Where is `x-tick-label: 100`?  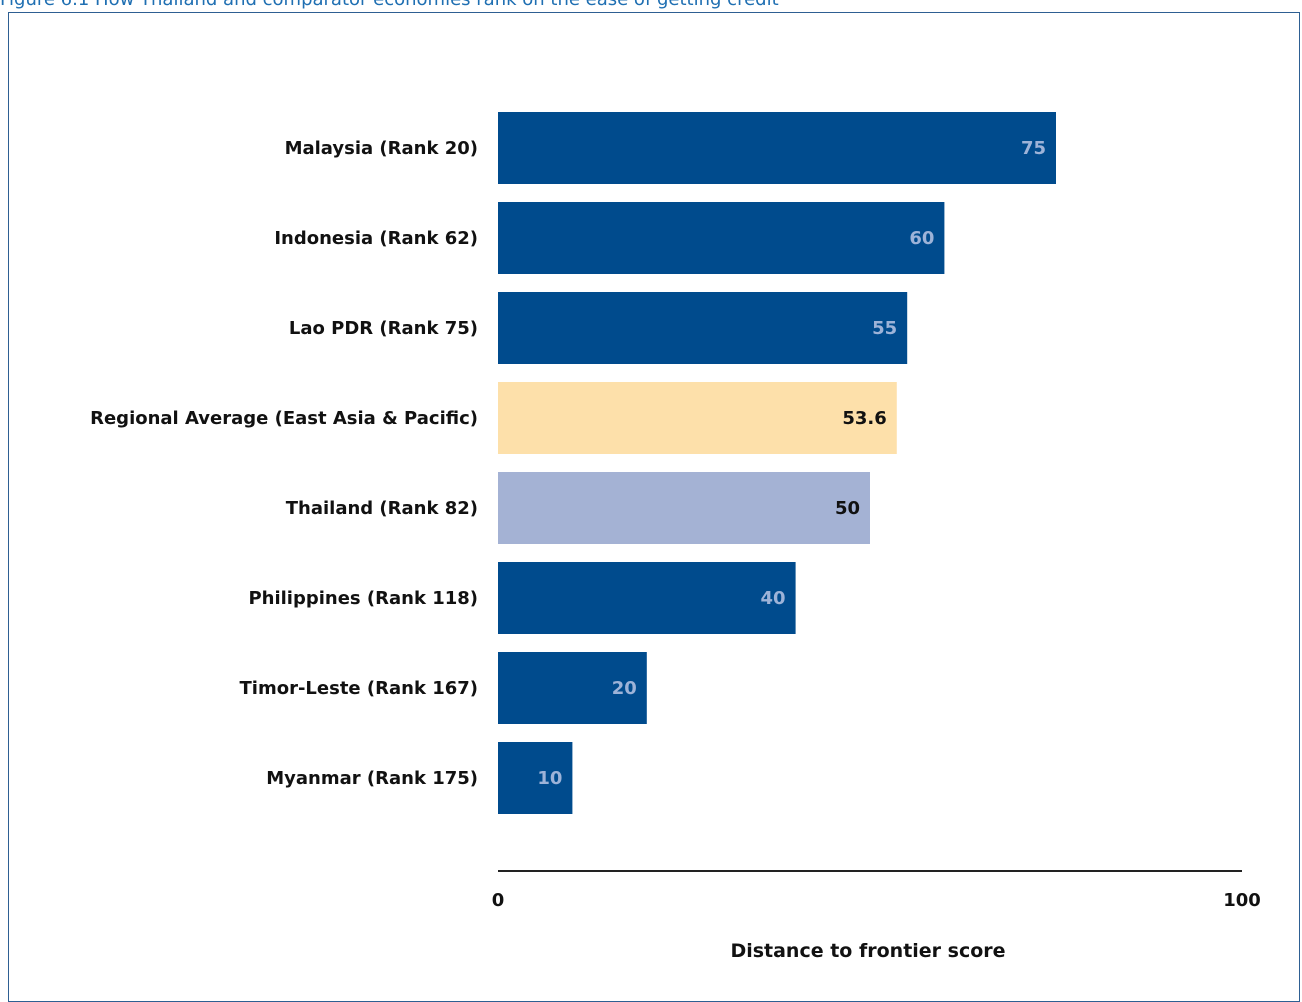
x-tick-label: 100 is located at coordinates (1242, 900).